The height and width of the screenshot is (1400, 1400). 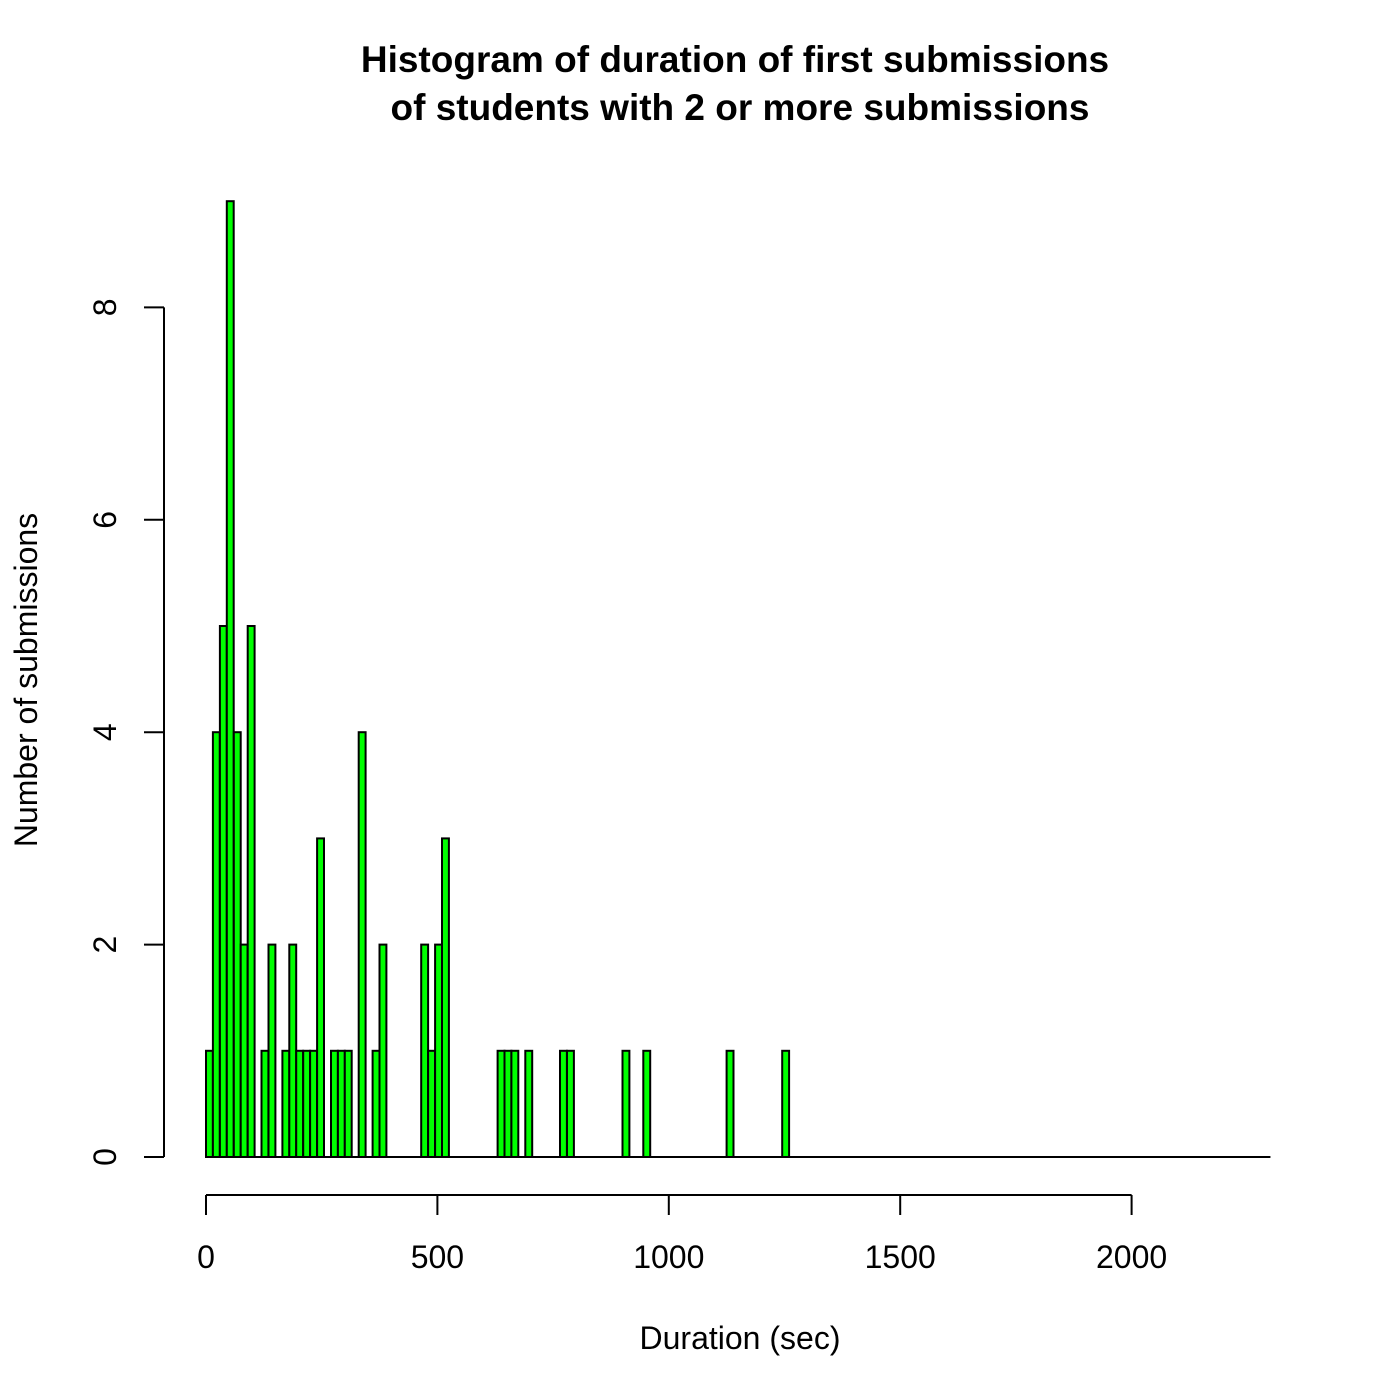 What do you see at coordinates (26, 680) in the screenshot?
I see `y-axis-label: Number of submissions` at bounding box center [26, 680].